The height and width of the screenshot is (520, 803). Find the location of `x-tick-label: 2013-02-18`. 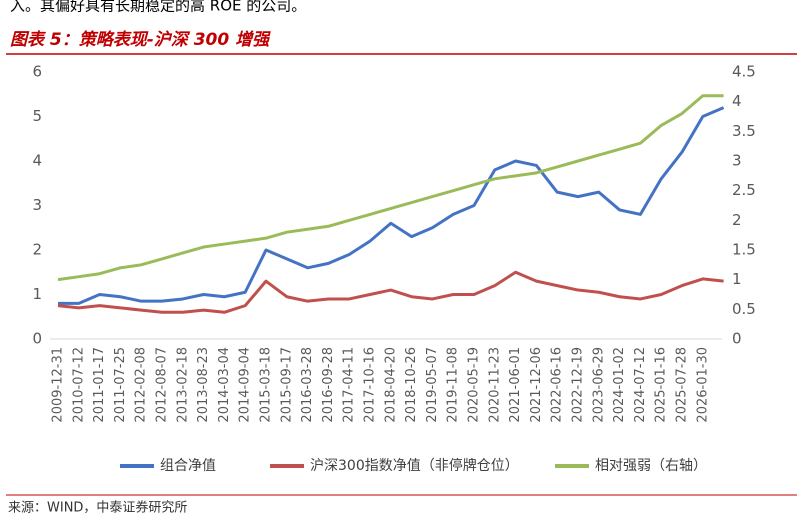

x-tick-label: 2013-02-18 is located at coordinates (182, 385).